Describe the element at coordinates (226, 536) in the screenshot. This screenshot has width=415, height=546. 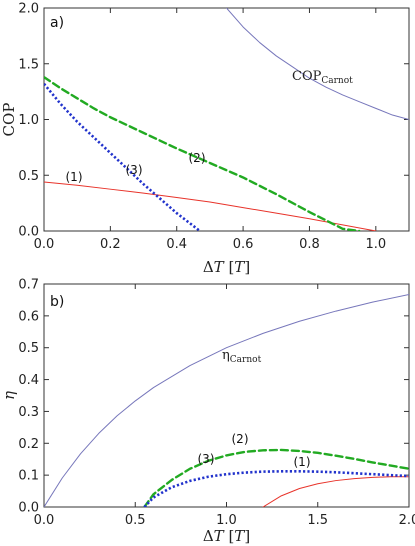
I see `b-x-axis-label: ΔT [T]` at that location.